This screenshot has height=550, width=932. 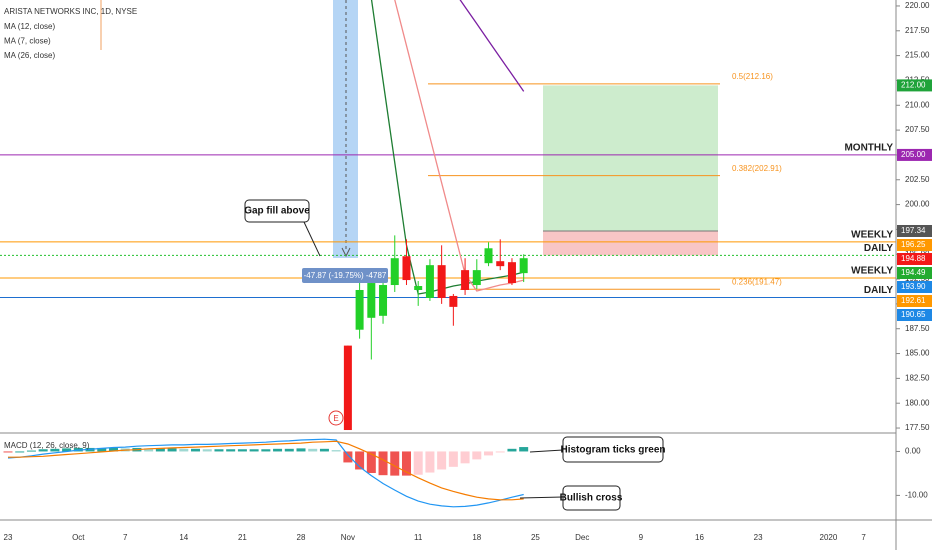 What do you see at coordinates (699, 537) in the screenshot?
I see `x-tick-label: 16` at bounding box center [699, 537].